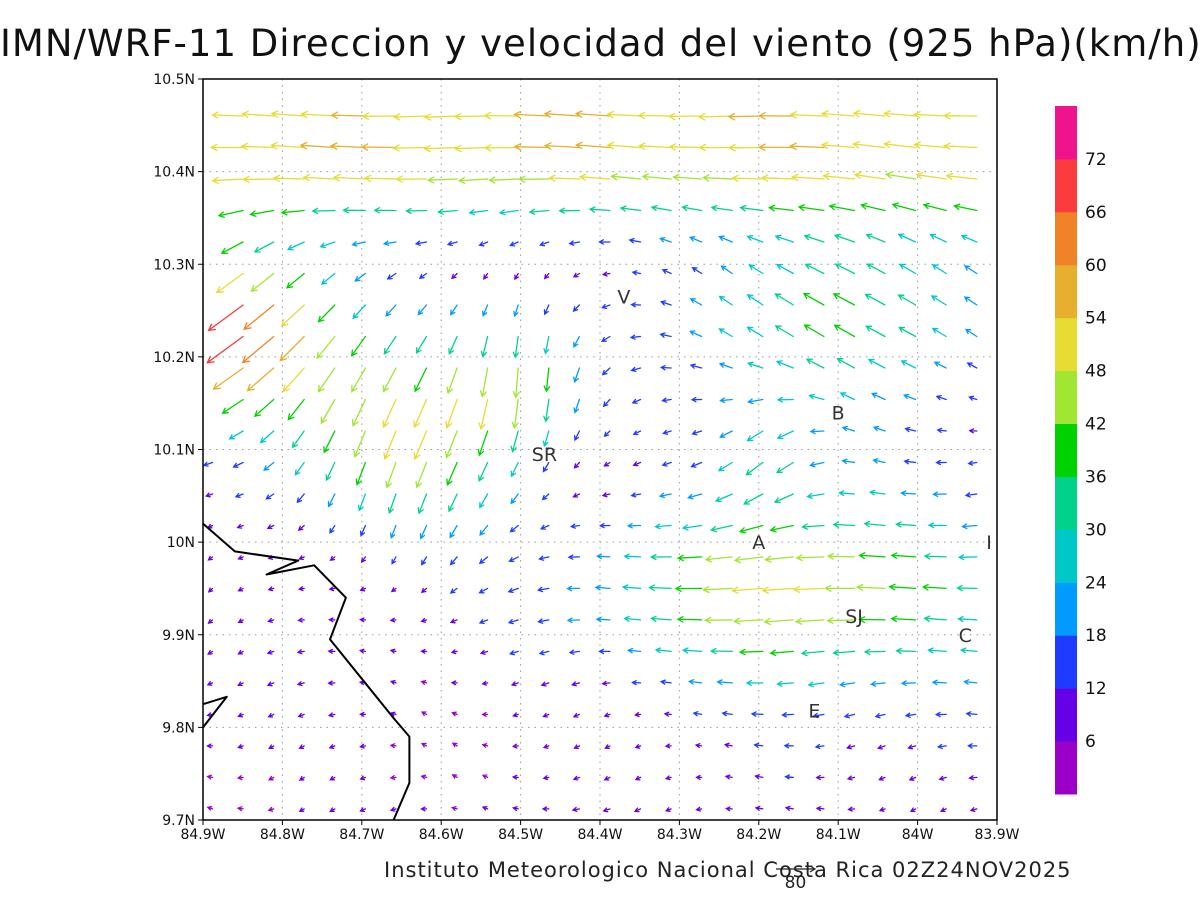  I want to click on colorbar: 6 12 18 24 30 36 42 48 54 60 66 72, so click(1081, 450).